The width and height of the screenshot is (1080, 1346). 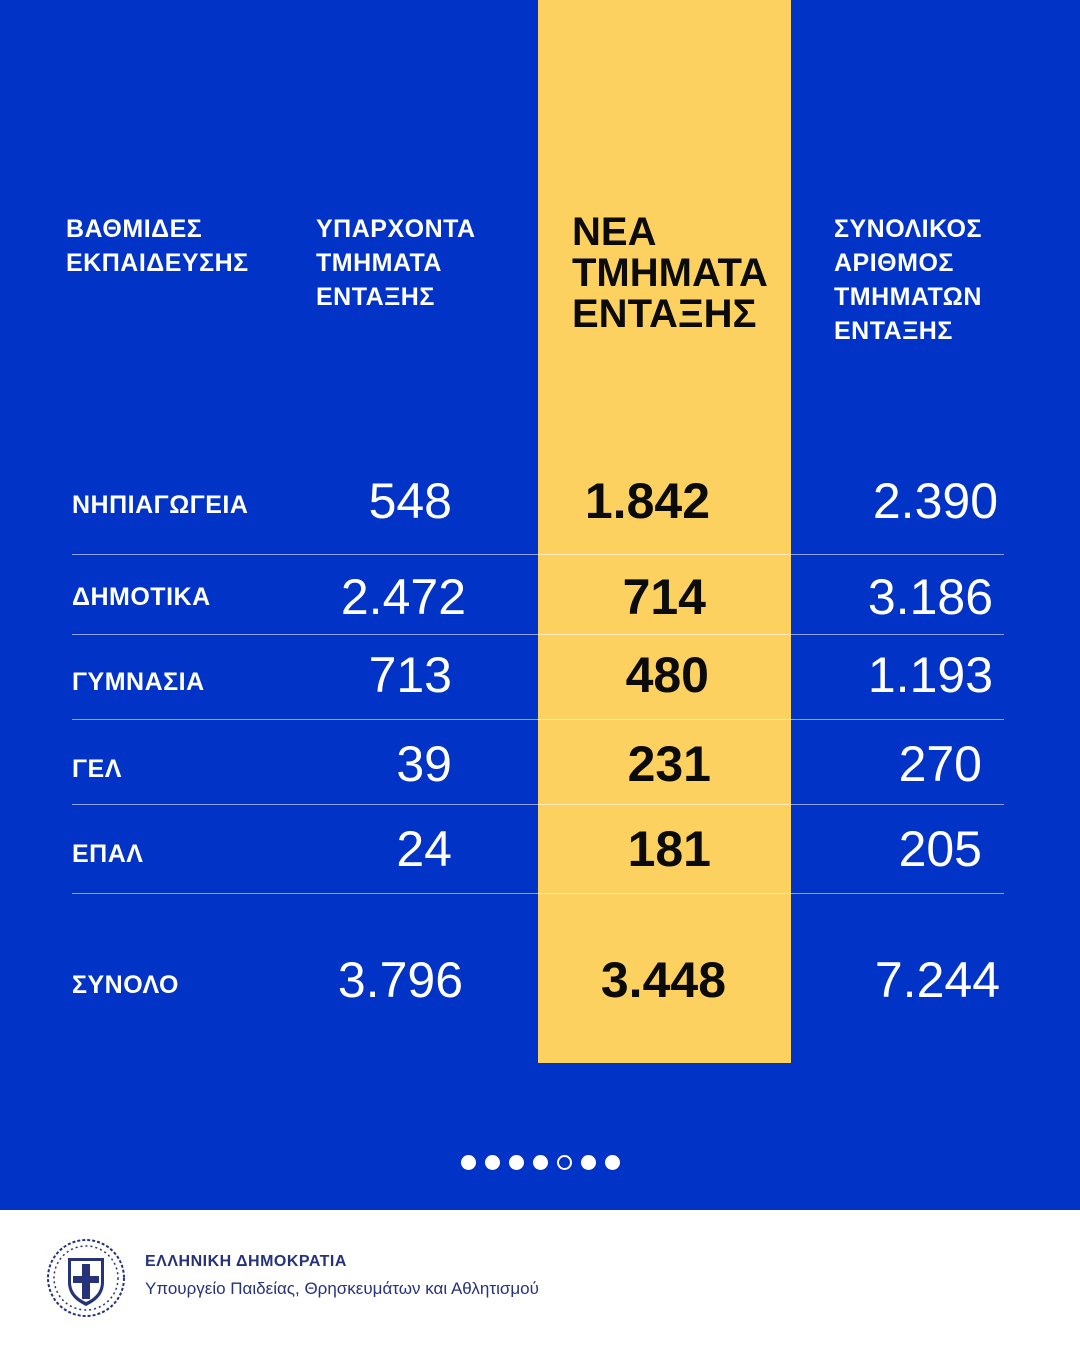 What do you see at coordinates (937, 980) in the screenshot?
I see `total-total-value: 7.244` at bounding box center [937, 980].